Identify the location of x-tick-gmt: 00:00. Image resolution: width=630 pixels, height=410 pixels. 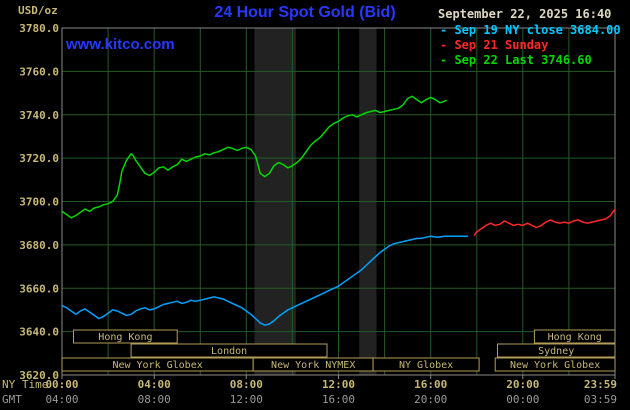
(522, 399).